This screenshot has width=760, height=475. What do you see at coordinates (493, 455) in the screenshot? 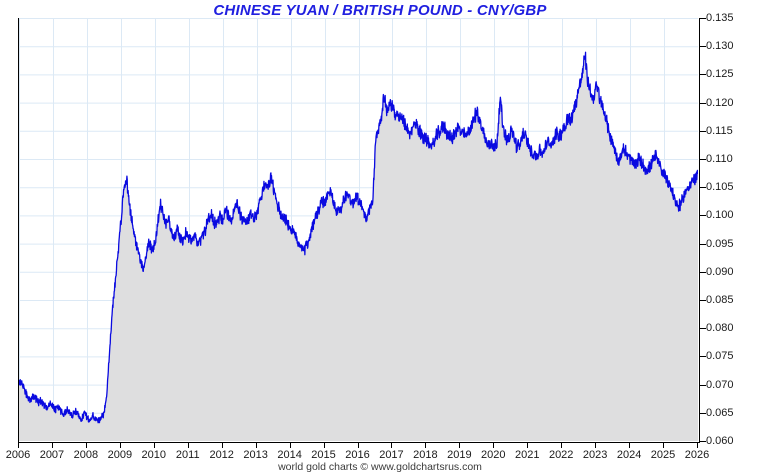
I see `x-axis-tick-label: 2020` at bounding box center [493, 455].